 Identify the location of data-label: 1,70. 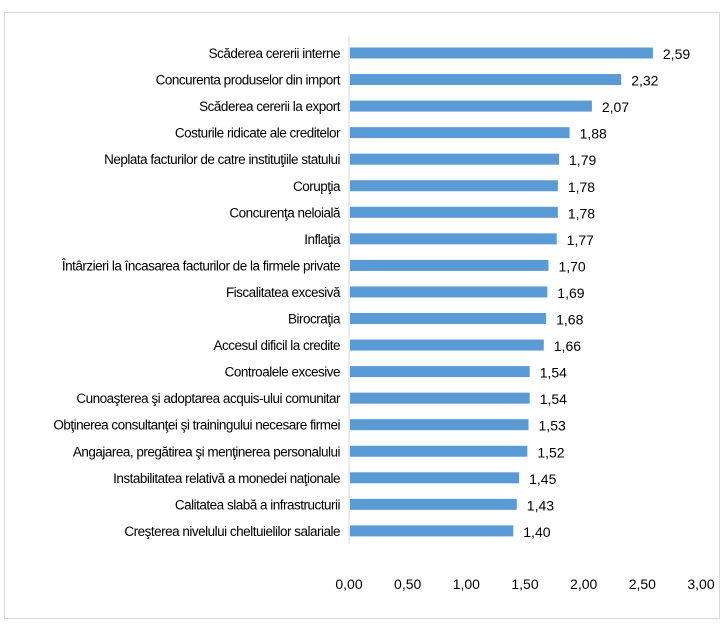
(571, 266).